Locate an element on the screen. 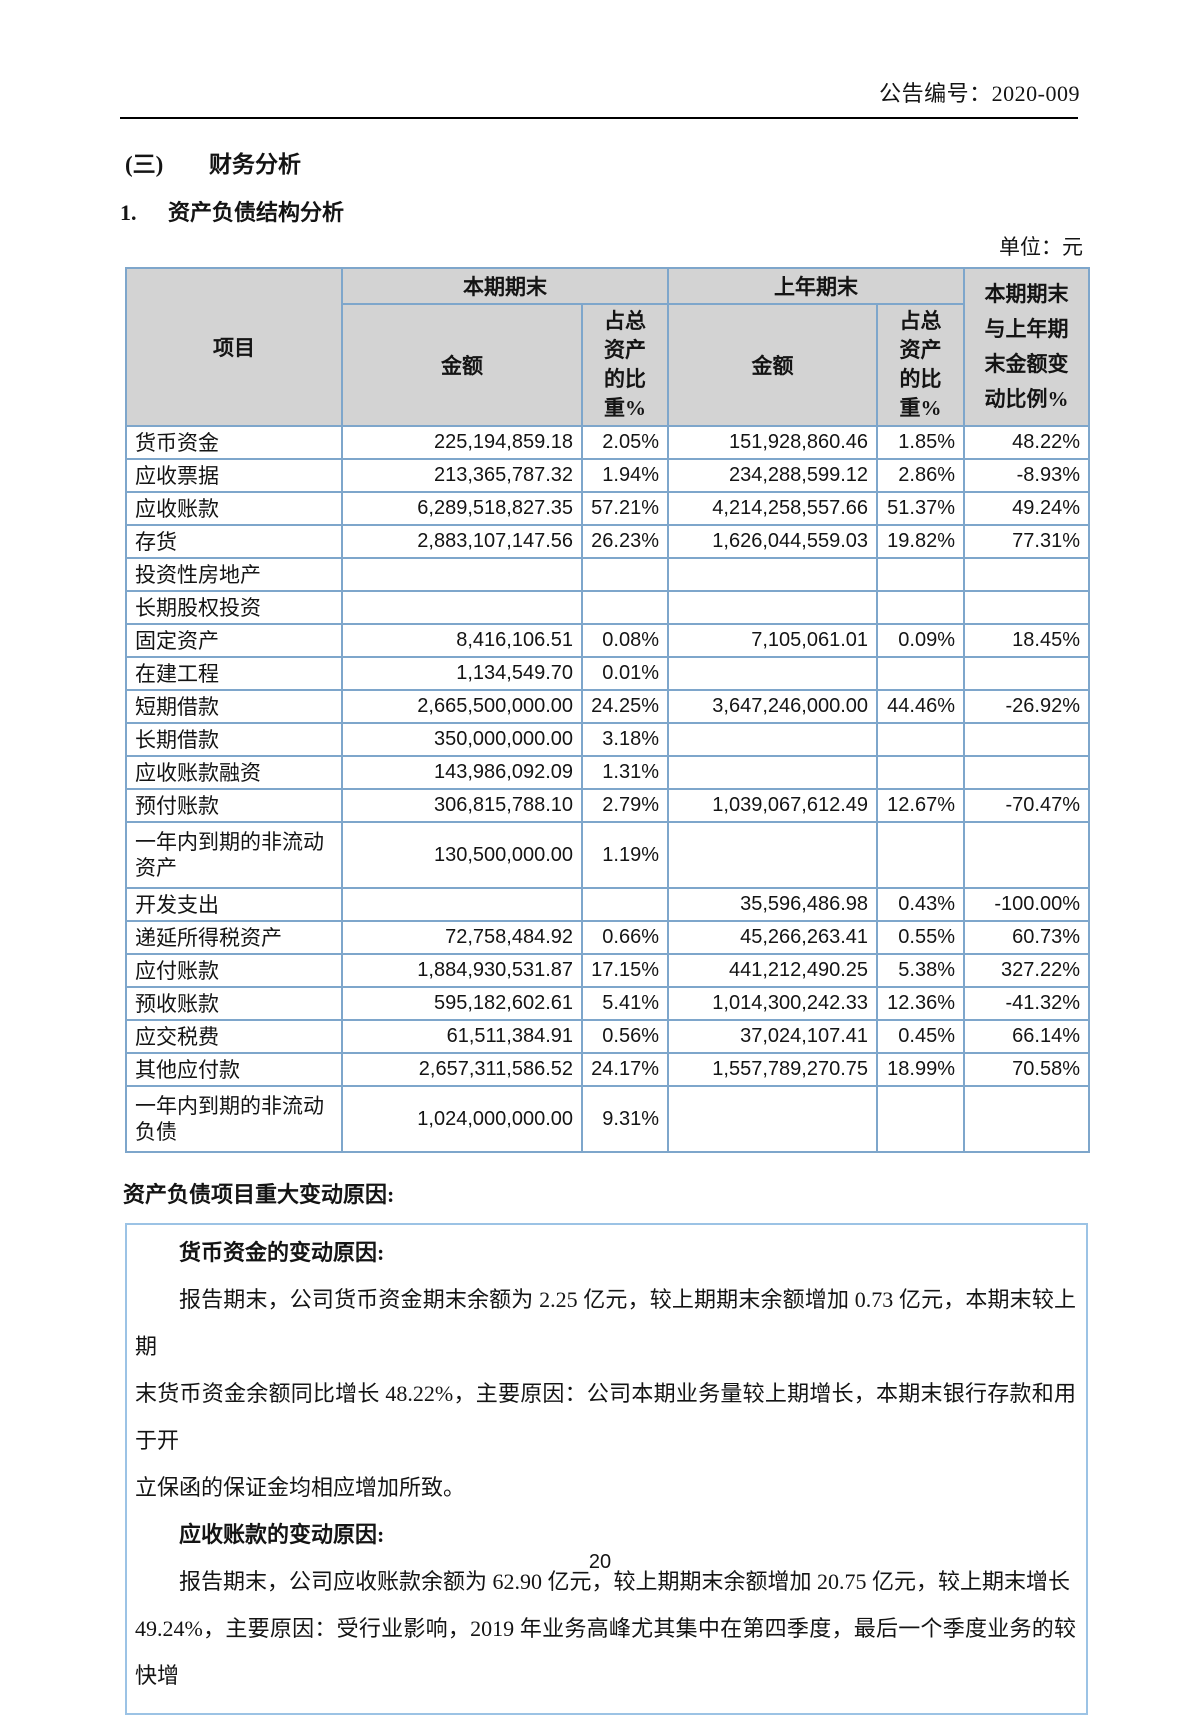  cell-ratio-current: 2.05% is located at coordinates (625, 442).